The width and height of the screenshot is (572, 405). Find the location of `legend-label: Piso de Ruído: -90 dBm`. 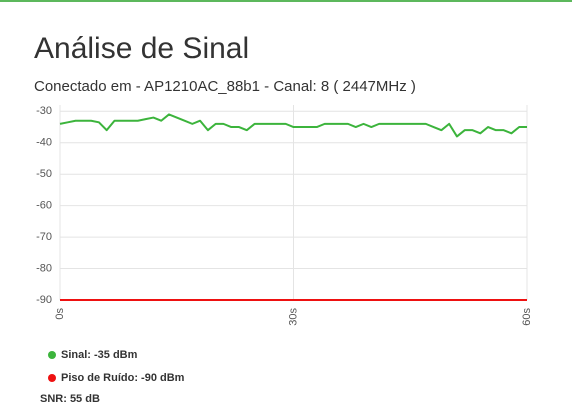

legend-label: Piso de Ruído: -90 dBm is located at coordinates (123, 378).